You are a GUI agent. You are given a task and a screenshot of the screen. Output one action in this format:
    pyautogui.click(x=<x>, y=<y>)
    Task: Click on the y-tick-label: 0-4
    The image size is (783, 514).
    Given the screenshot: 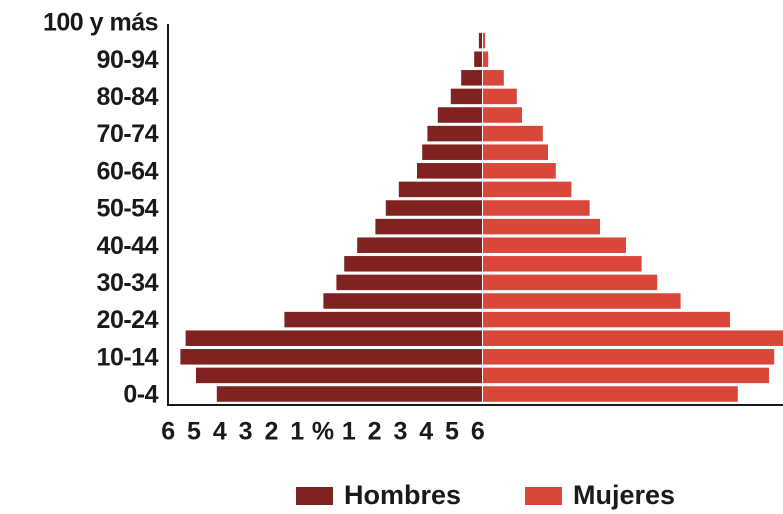 What is the action you would take?
    pyautogui.click(x=140, y=395)
    